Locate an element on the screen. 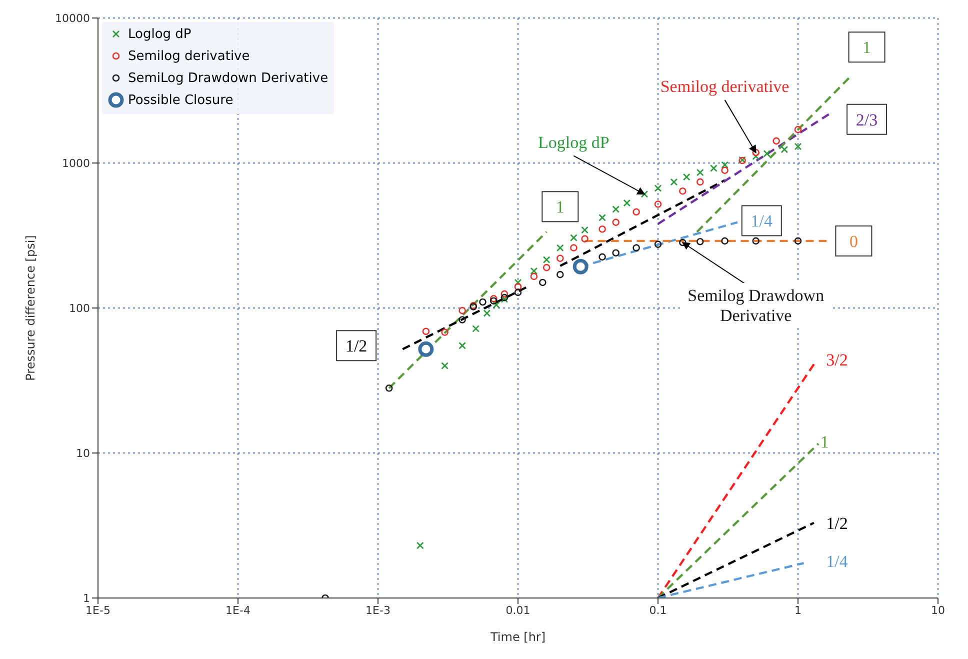 This screenshot has width=968, height=659. y-axis-title: Pressure difference [psi] is located at coordinates (30, 308).